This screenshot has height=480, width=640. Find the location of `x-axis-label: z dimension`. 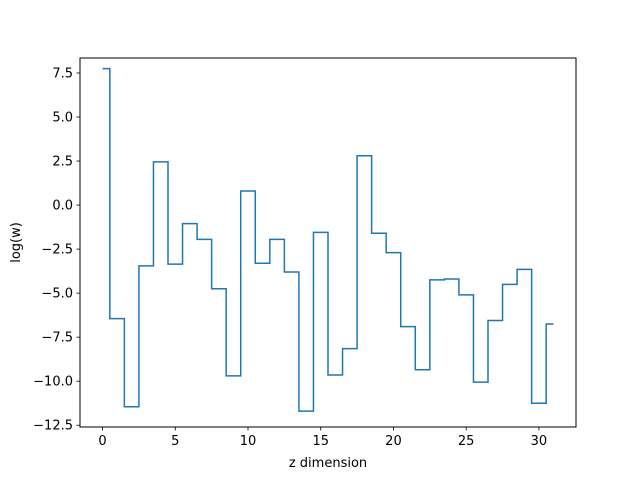

x-axis-label: z dimension is located at coordinates (328, 463).